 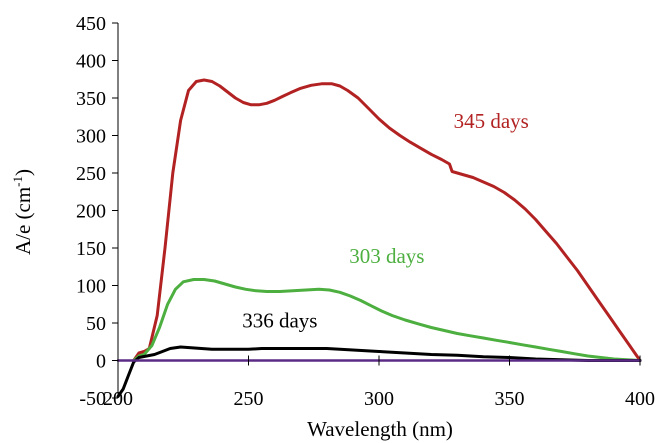 What do you see at coordinates (91, 249) in the screenshot?
I see `y-tick-label: 150` at bounding box center [91, 249].